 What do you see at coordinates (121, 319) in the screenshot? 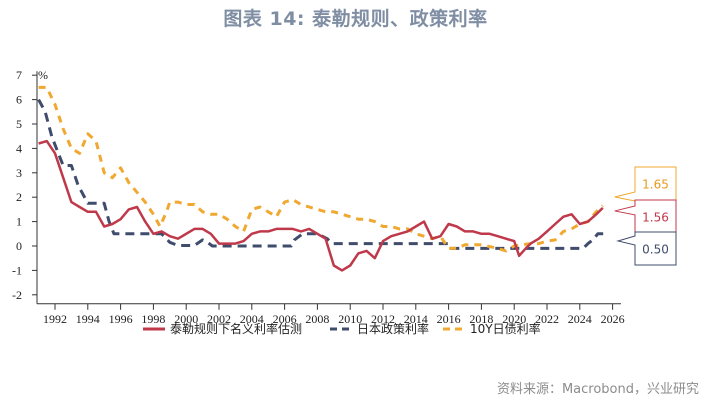
I see `x-tick-label: 1996` at bounding box center [121, 319].